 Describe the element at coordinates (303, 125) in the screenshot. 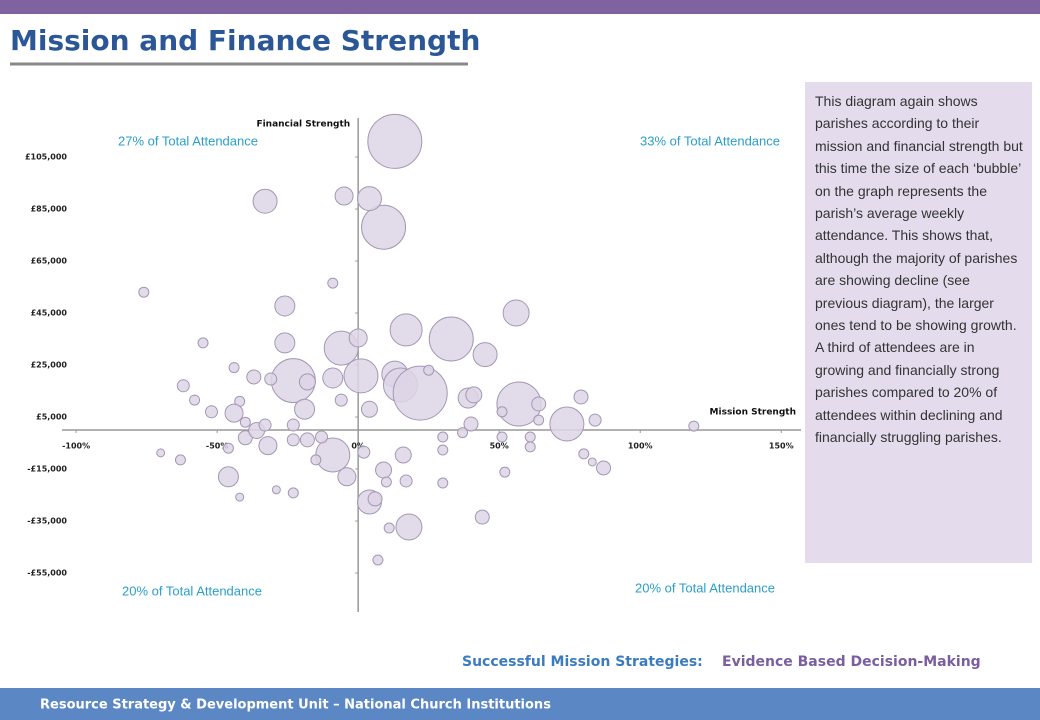

I see `y-axis-label: Financial Strength` at that location.